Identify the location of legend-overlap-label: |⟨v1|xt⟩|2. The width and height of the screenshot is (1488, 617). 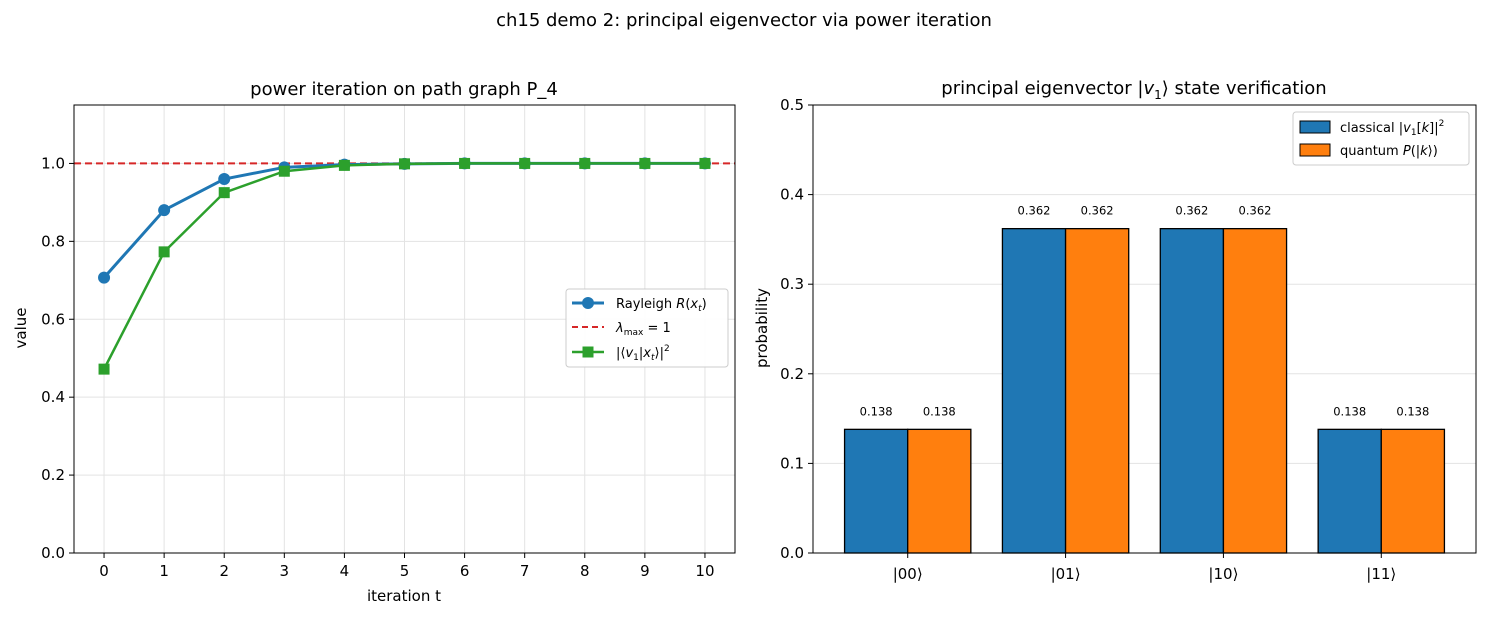
(643, 353).